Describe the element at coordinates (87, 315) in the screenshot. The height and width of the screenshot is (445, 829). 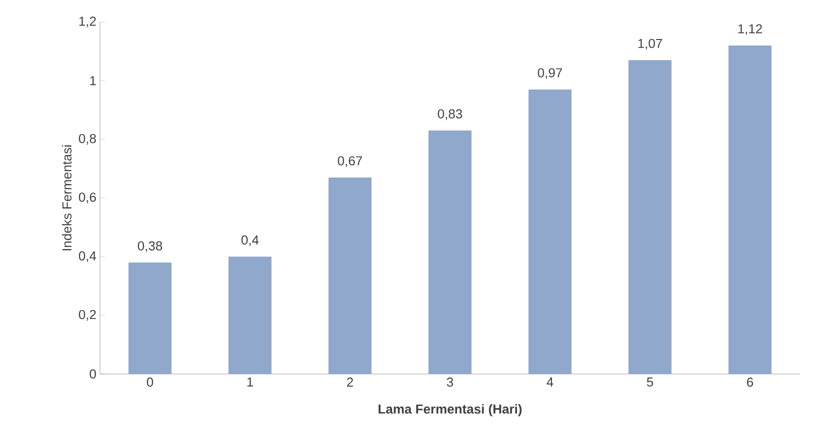
I see `y-tick-label: 0,2` at that location.